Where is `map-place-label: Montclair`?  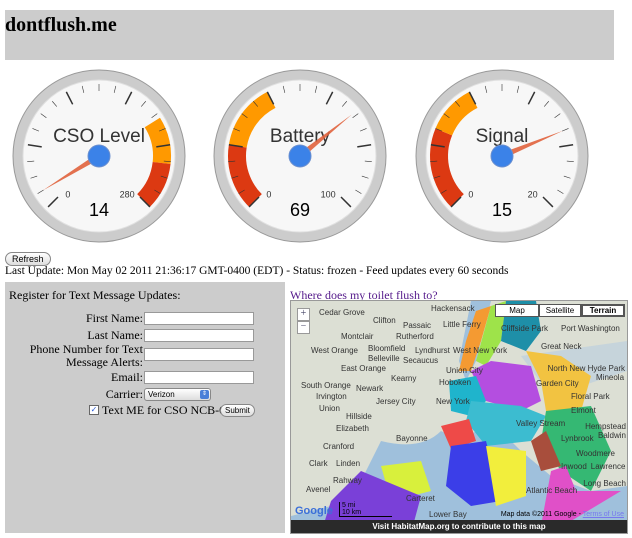 map-place-label: Montclair is located at coordinates (357, 336).